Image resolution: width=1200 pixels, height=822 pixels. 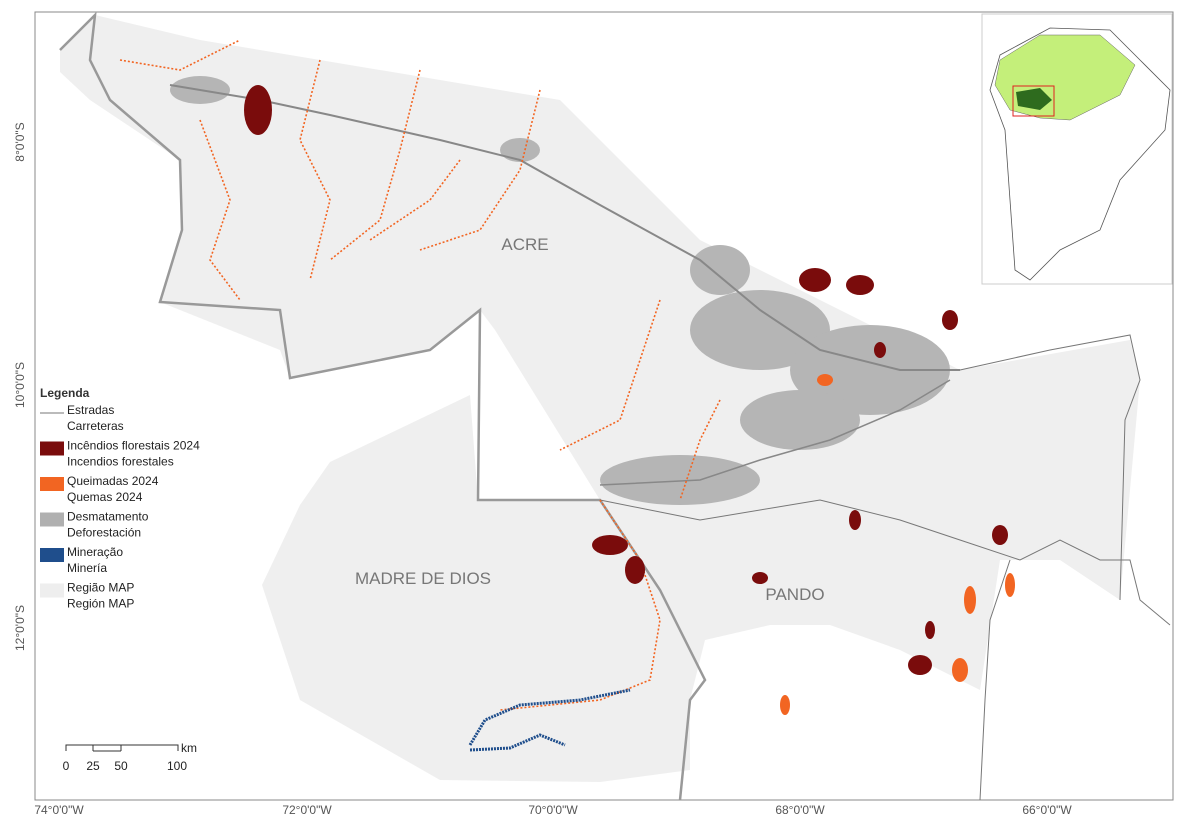 What do you see at coordinates (307, 810) in the screenshot?
I see `lon-label: 72°0'0"W` at bounding box center [307, 810].